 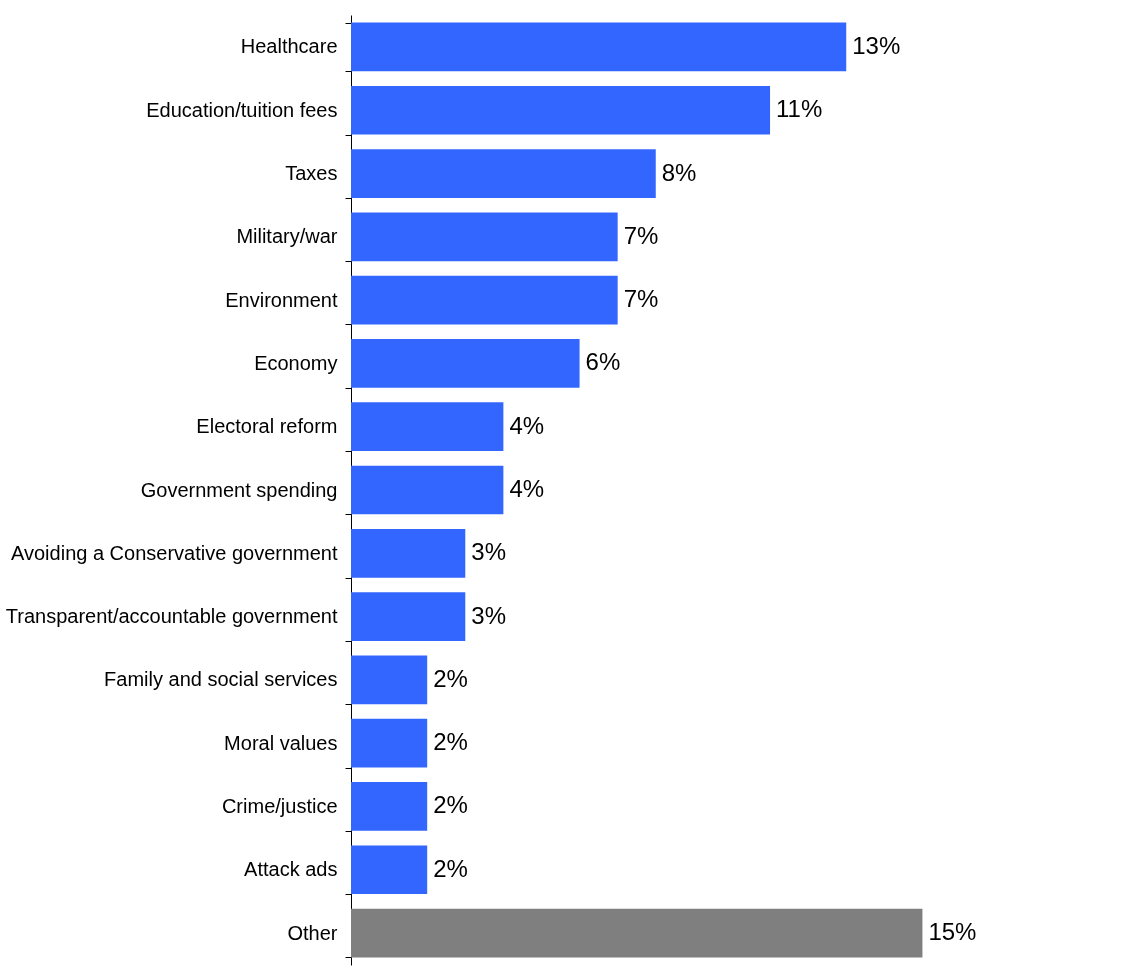 I want to click on y-tick-label: Other, so click(x=312, y=932).